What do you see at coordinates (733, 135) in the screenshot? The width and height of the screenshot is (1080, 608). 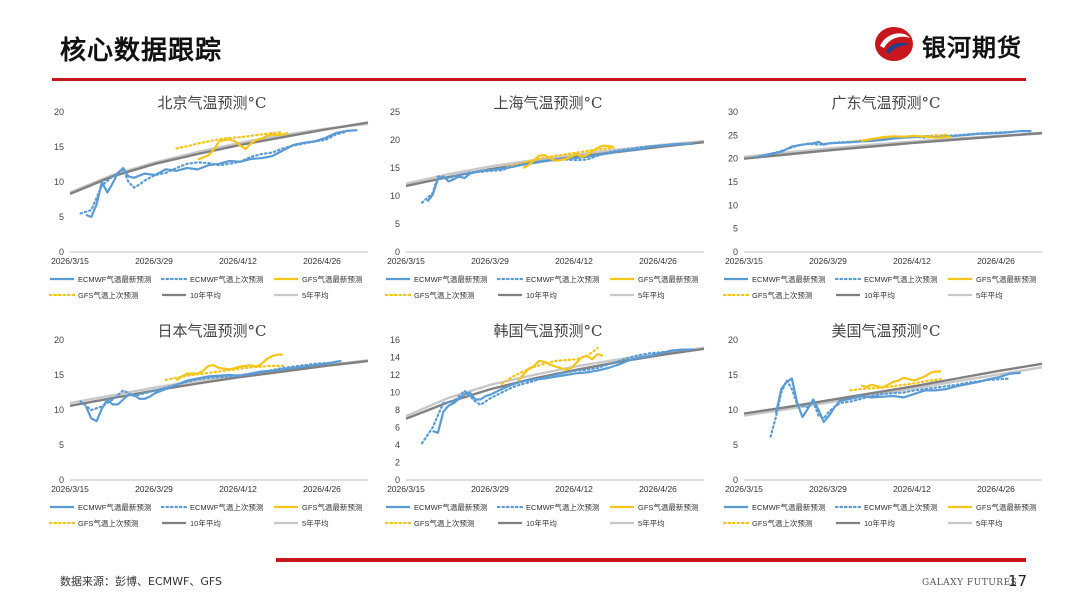 I see `y-tick-label: 25` at bounding box center [733, 135].